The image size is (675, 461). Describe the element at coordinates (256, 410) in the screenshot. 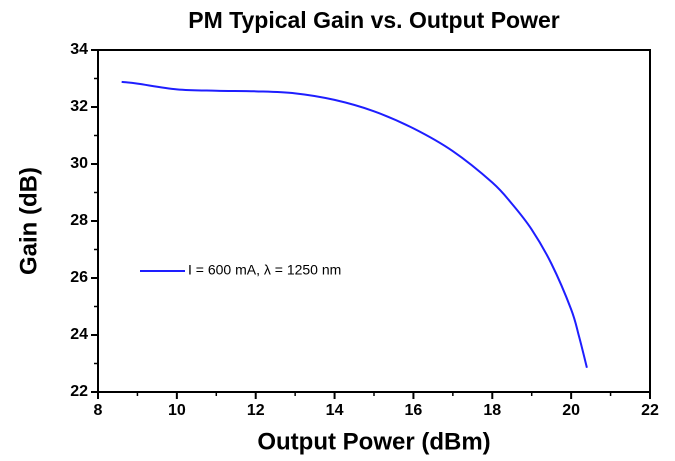

I see `x-tick-label: 12` at that location.